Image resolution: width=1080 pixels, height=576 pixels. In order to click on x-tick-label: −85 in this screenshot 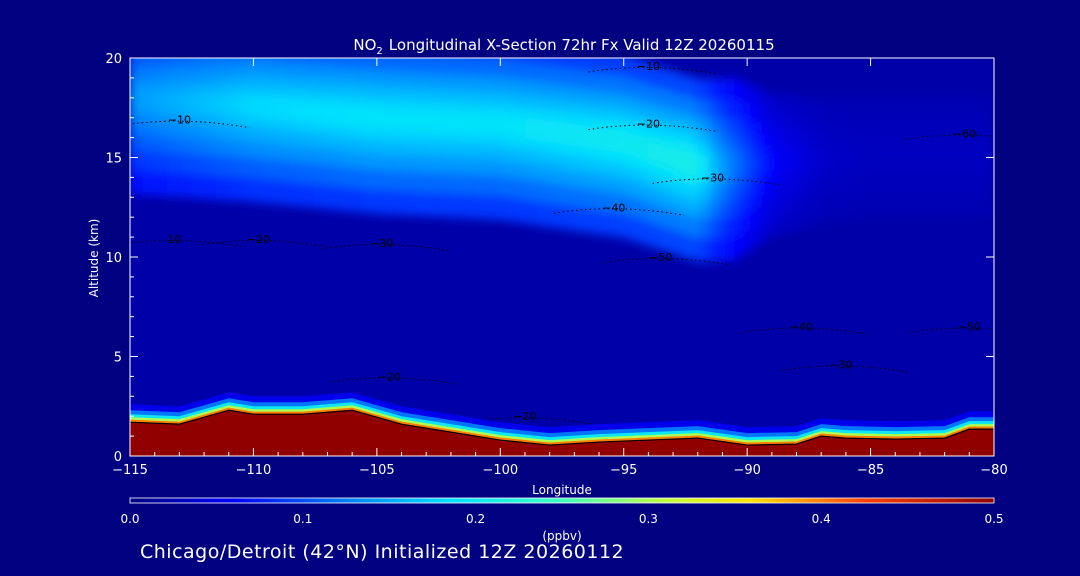, I will do `click(870, 470)`.